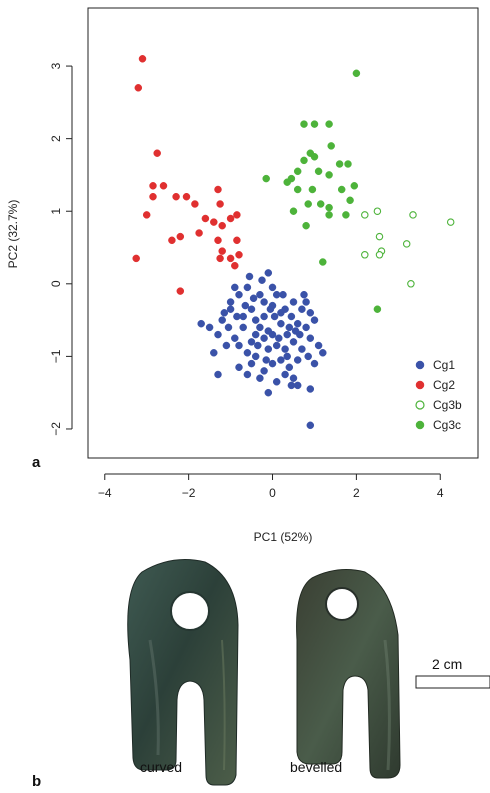 The height and width of the screenshot is (793, 490). What do you see at coordinates (36, 462) in the screenshot?
I see `panel-a-label: a` at bounding box center [36, 462].